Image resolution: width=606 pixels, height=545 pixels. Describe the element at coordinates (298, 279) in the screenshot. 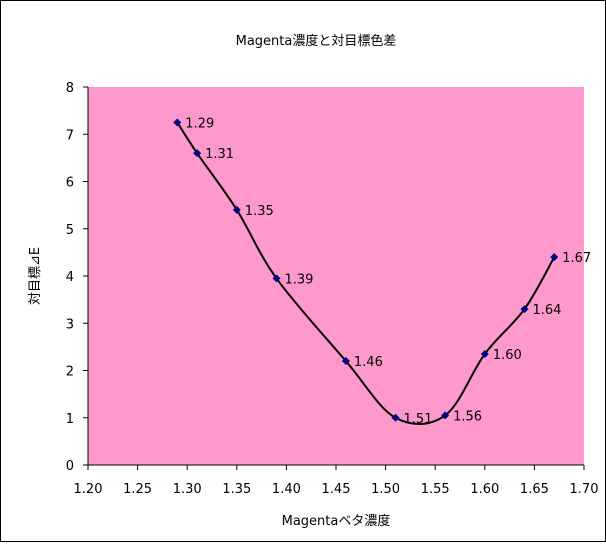

I see `data-label: 1.39` at that location.